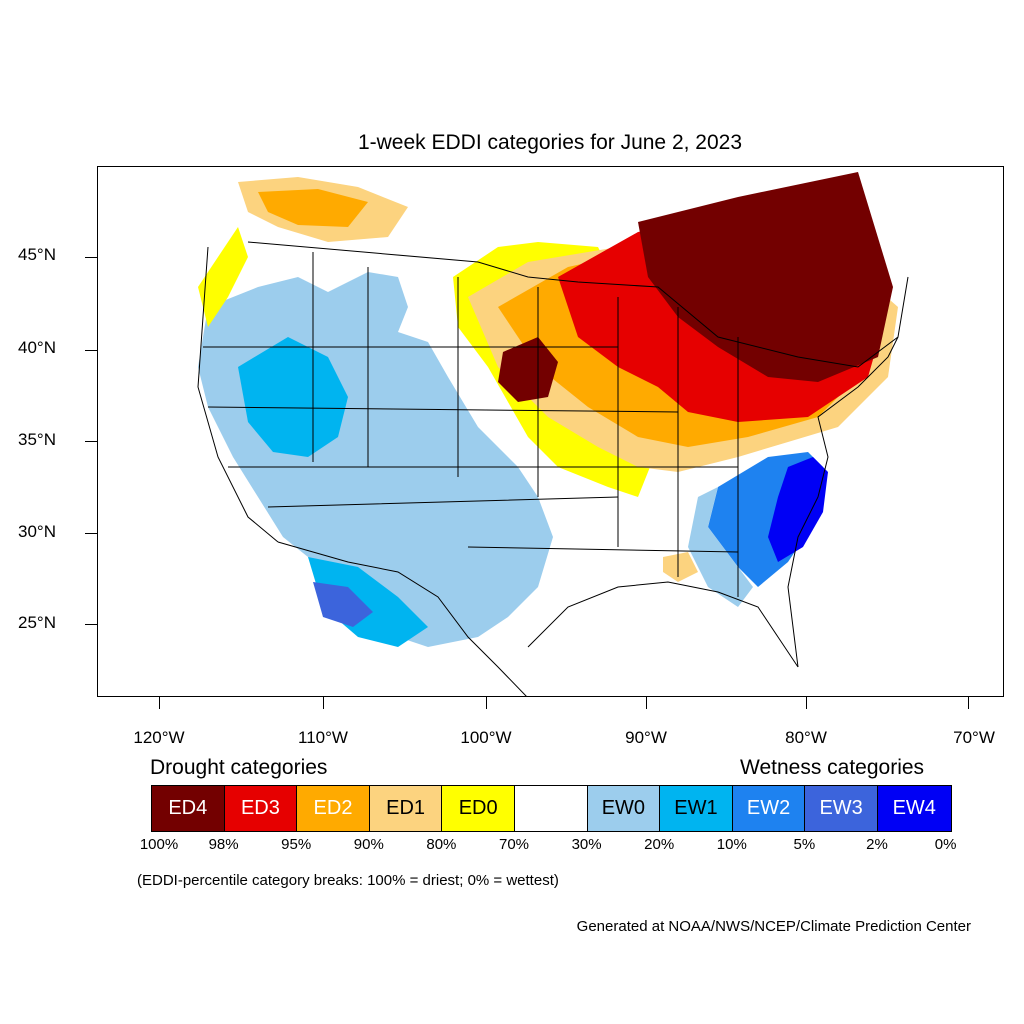  I want to click on state-lines-vertical, so click(525, 424).